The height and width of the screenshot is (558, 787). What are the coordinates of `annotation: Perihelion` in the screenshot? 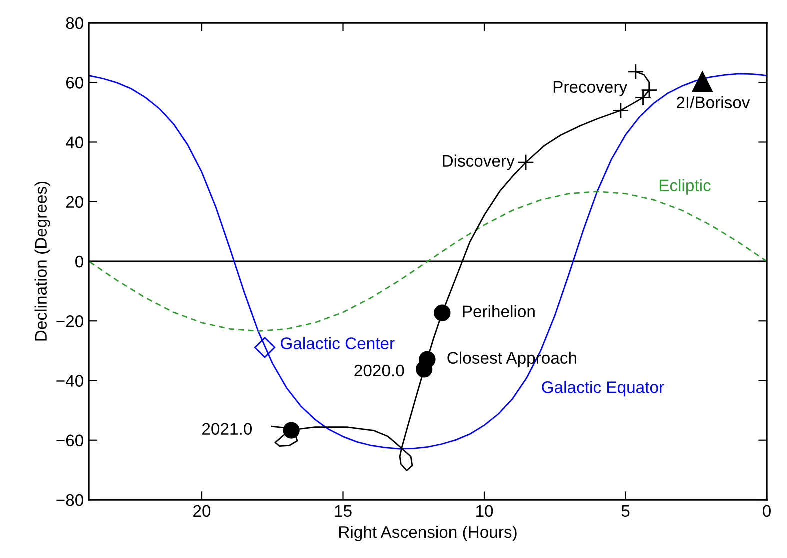 It's located at (499, 311).